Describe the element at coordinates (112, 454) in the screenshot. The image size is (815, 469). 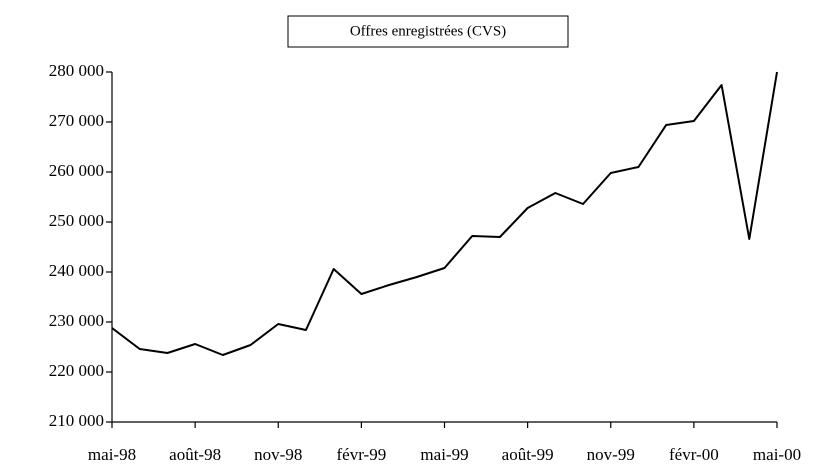
I see `x-tick-label: mai-98` at that location.